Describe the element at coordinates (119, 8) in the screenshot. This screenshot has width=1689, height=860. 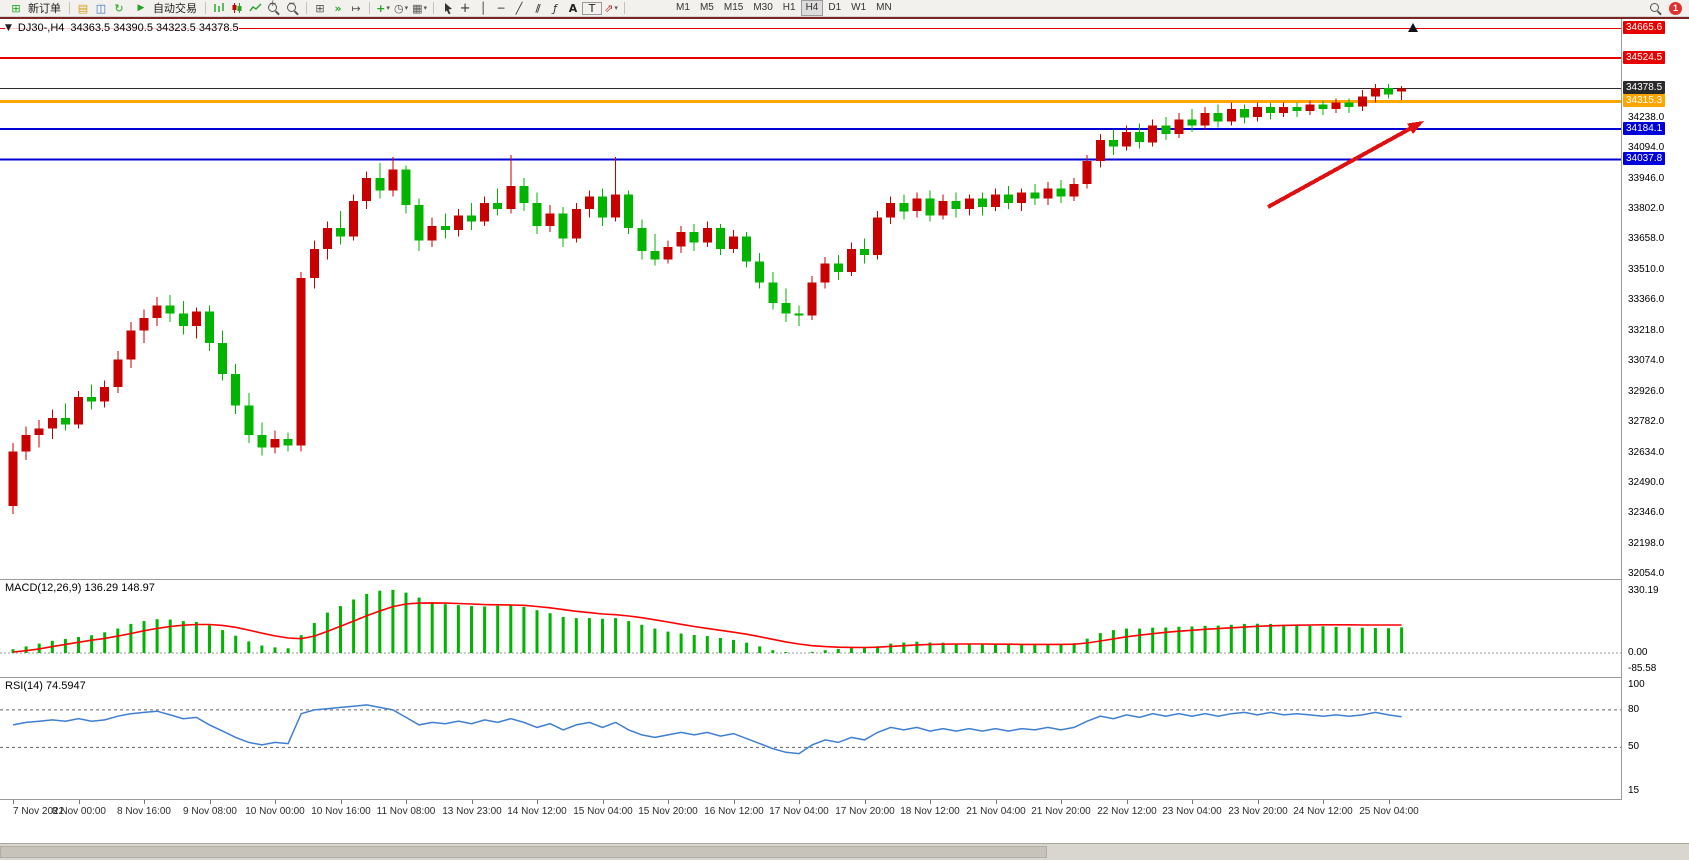
I see `refresh-icon: ↻` at that location.